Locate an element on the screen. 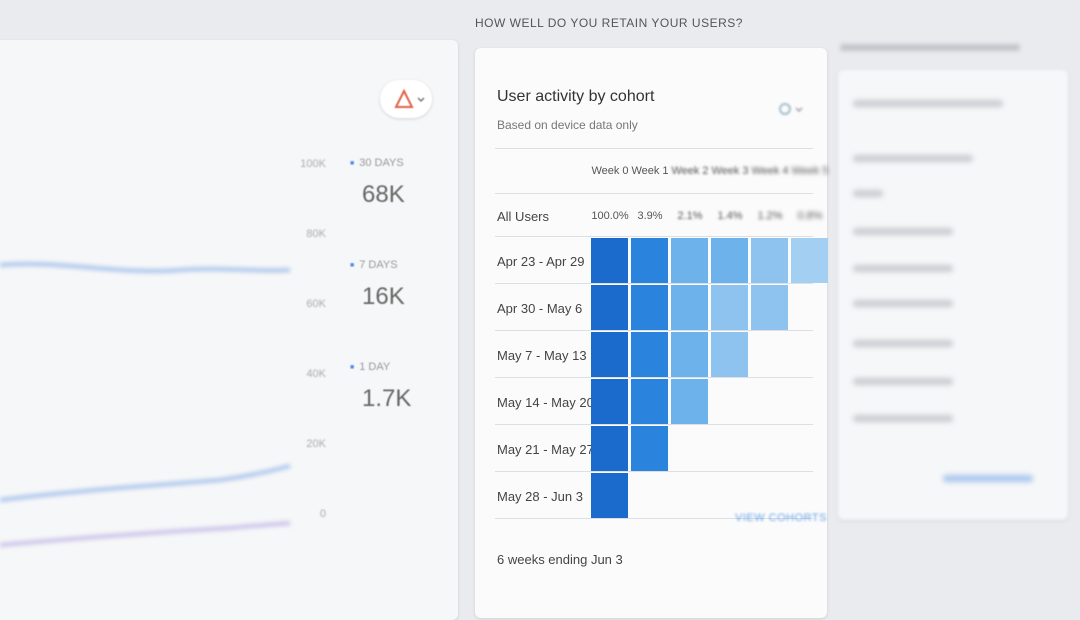  column-header: Week 0 is located at coordinates (610, 171).